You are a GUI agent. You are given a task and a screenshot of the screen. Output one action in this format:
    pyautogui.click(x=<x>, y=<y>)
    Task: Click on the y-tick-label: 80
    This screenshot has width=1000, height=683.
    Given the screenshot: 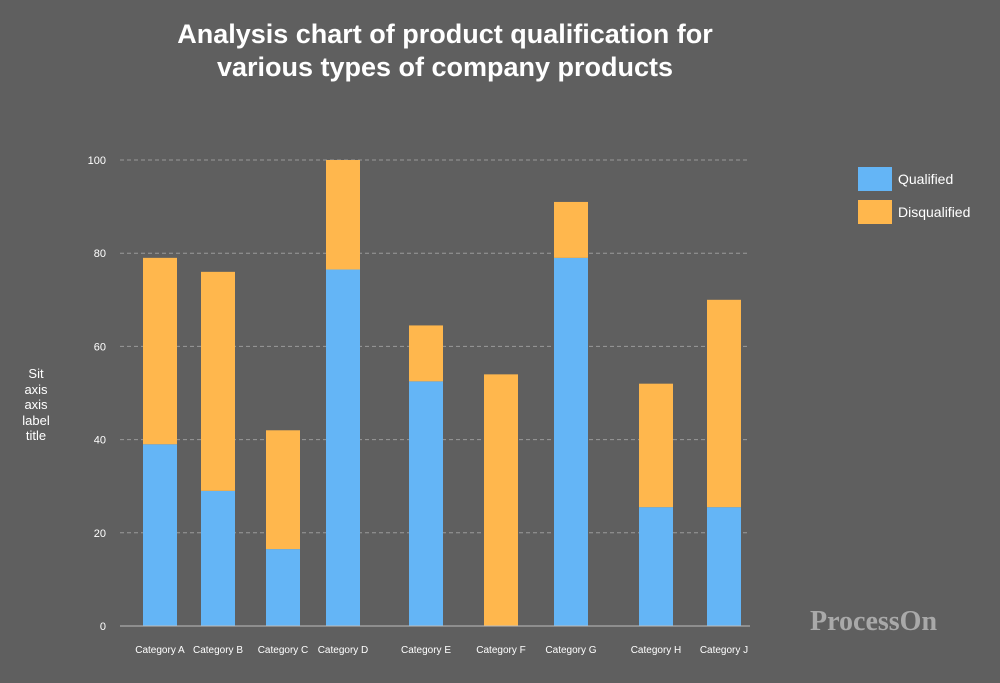 What is the action you would take?
    pyautogui.click(x=100, y=254)
    